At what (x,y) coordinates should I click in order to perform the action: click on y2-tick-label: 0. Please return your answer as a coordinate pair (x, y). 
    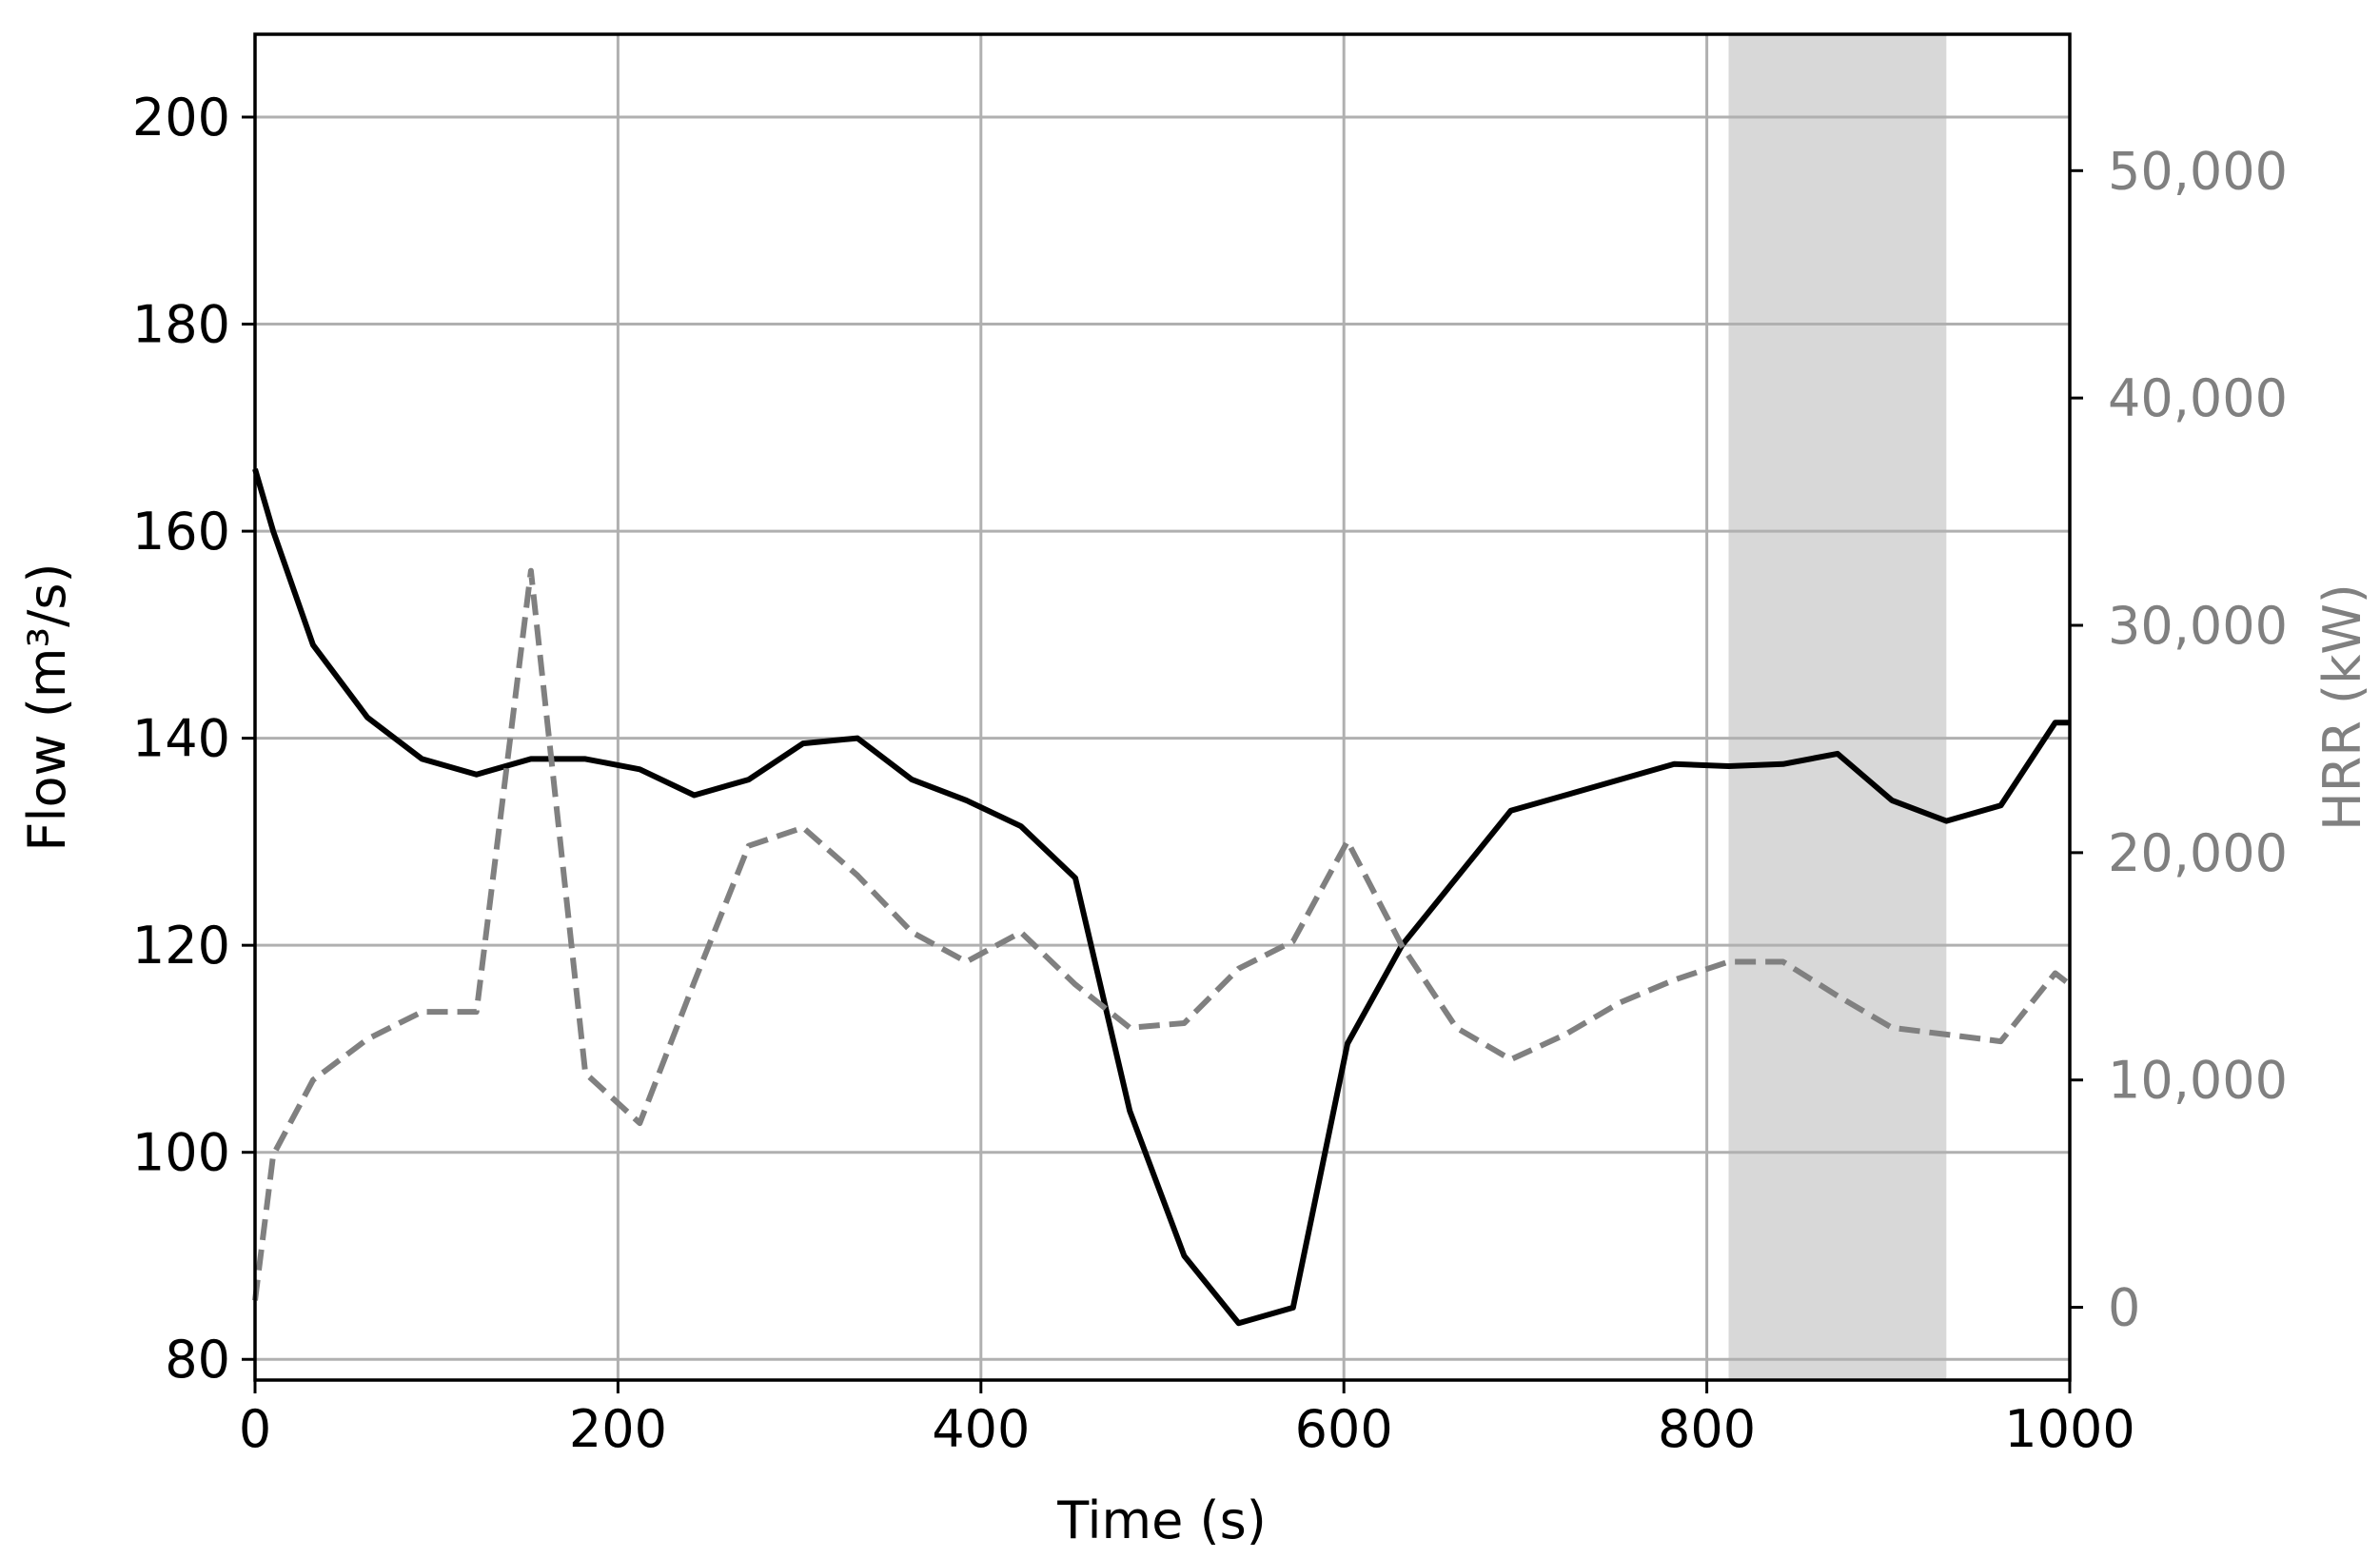
    Looking at the image, I should click on (2124, 1308).